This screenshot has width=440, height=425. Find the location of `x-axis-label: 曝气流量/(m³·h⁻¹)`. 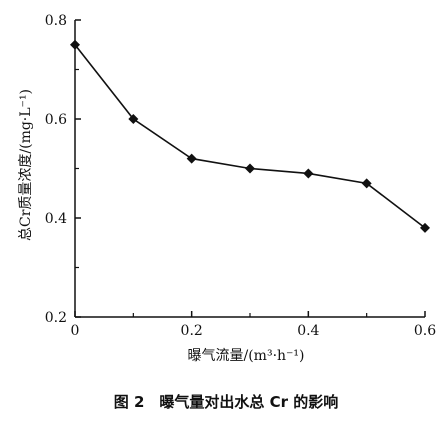

x-axis-label: 曝气流量/(m³·h⁻¹) is located at coordinates (246, 356).